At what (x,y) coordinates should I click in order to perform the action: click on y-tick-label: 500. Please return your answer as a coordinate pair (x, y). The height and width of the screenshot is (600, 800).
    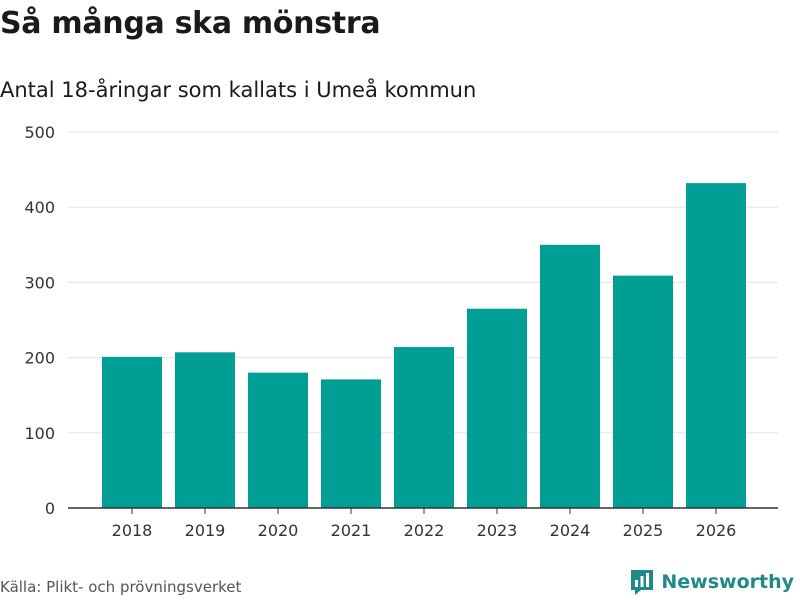
    Looking at the image, I should click on (39, 132).